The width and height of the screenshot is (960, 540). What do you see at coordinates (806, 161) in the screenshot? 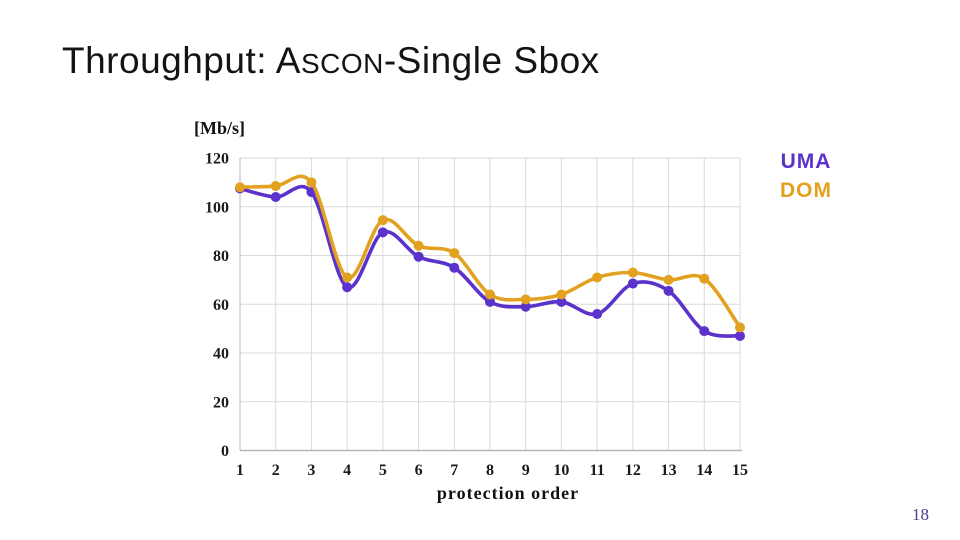
I see `legend-item-uma: UMA` at bounding box center [806, 161].